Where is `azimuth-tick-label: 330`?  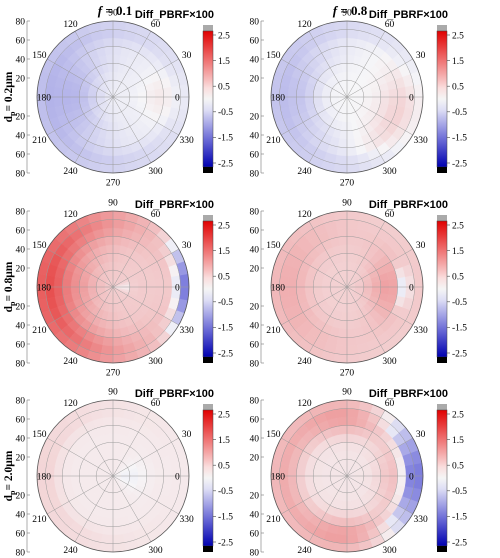 azimuth-tick-label: 330 is located at coordinates (420, 331).